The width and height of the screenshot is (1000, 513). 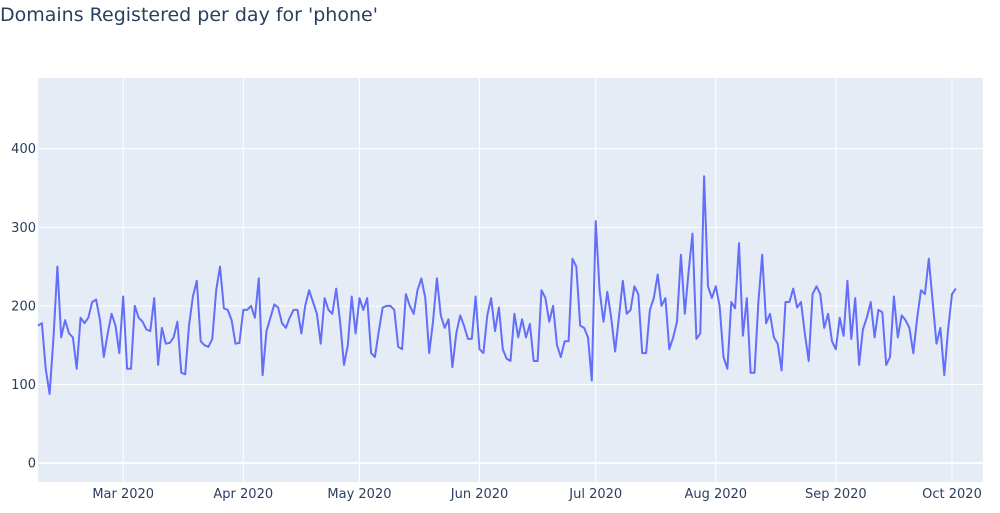 I want to click on x-tick-label: Aug 2020, so click(x=715, y=494).